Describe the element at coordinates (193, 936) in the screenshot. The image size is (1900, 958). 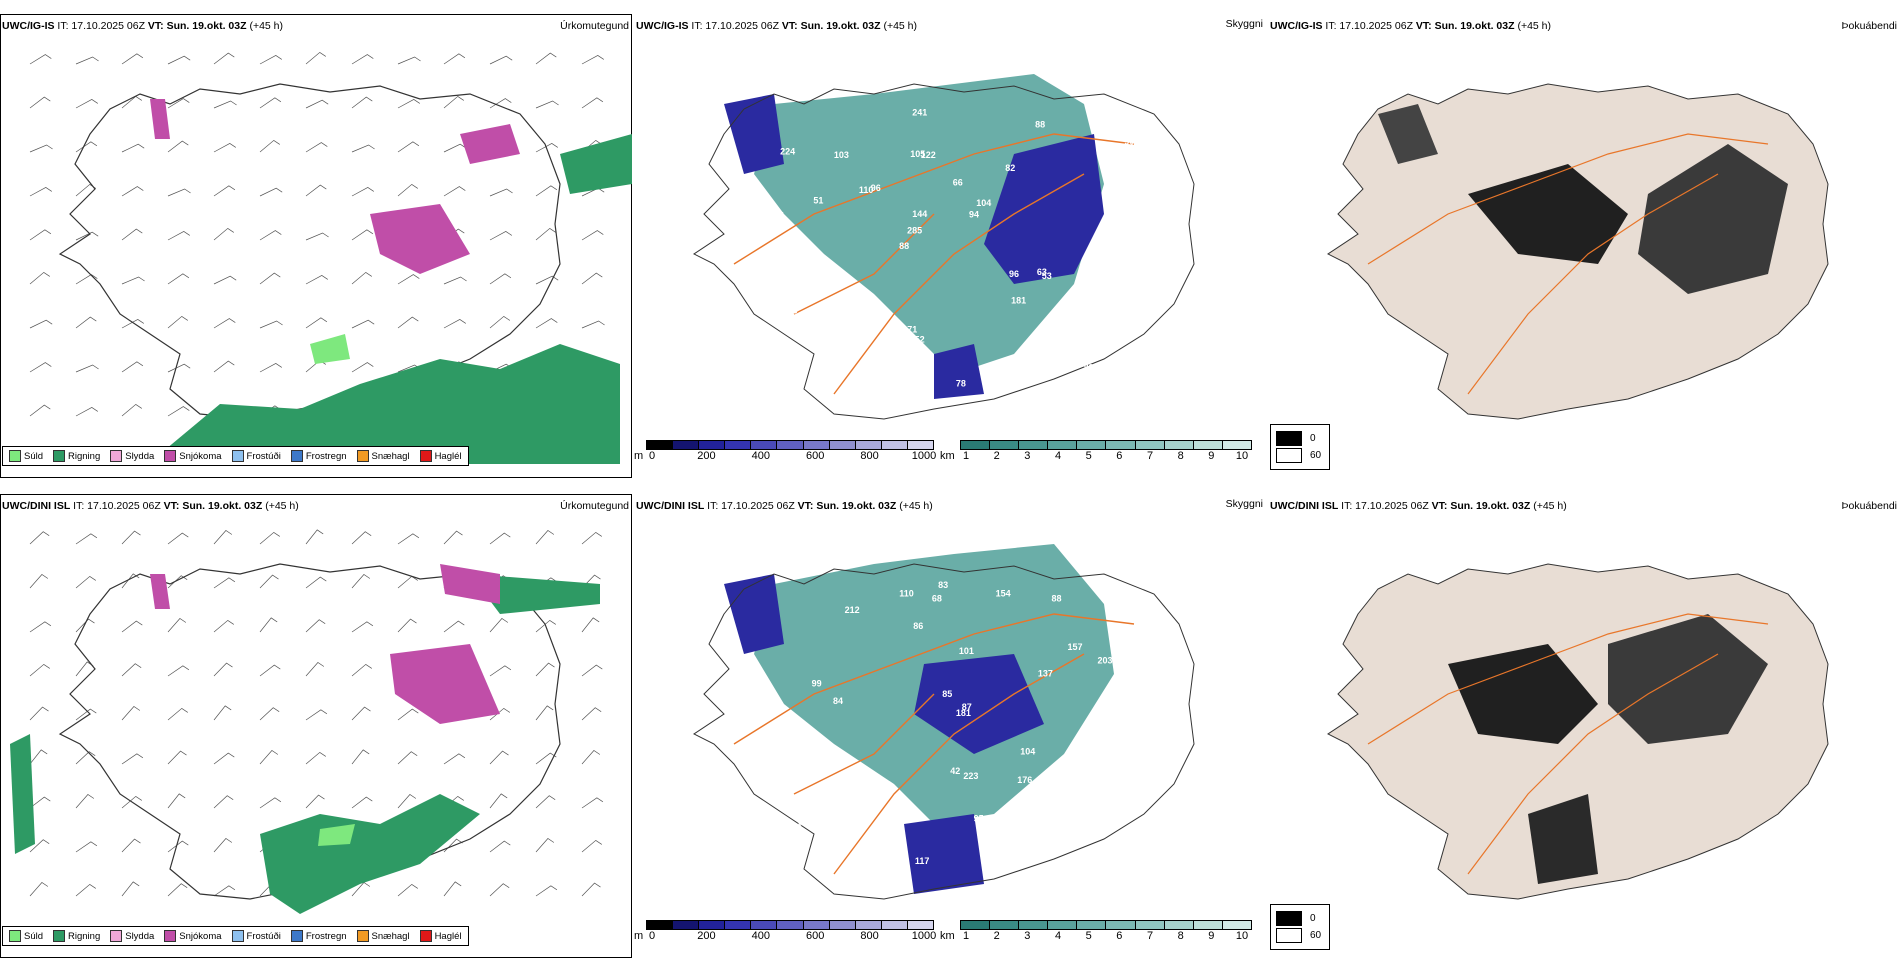
I see `legend-item: Snjókoma` at that location.